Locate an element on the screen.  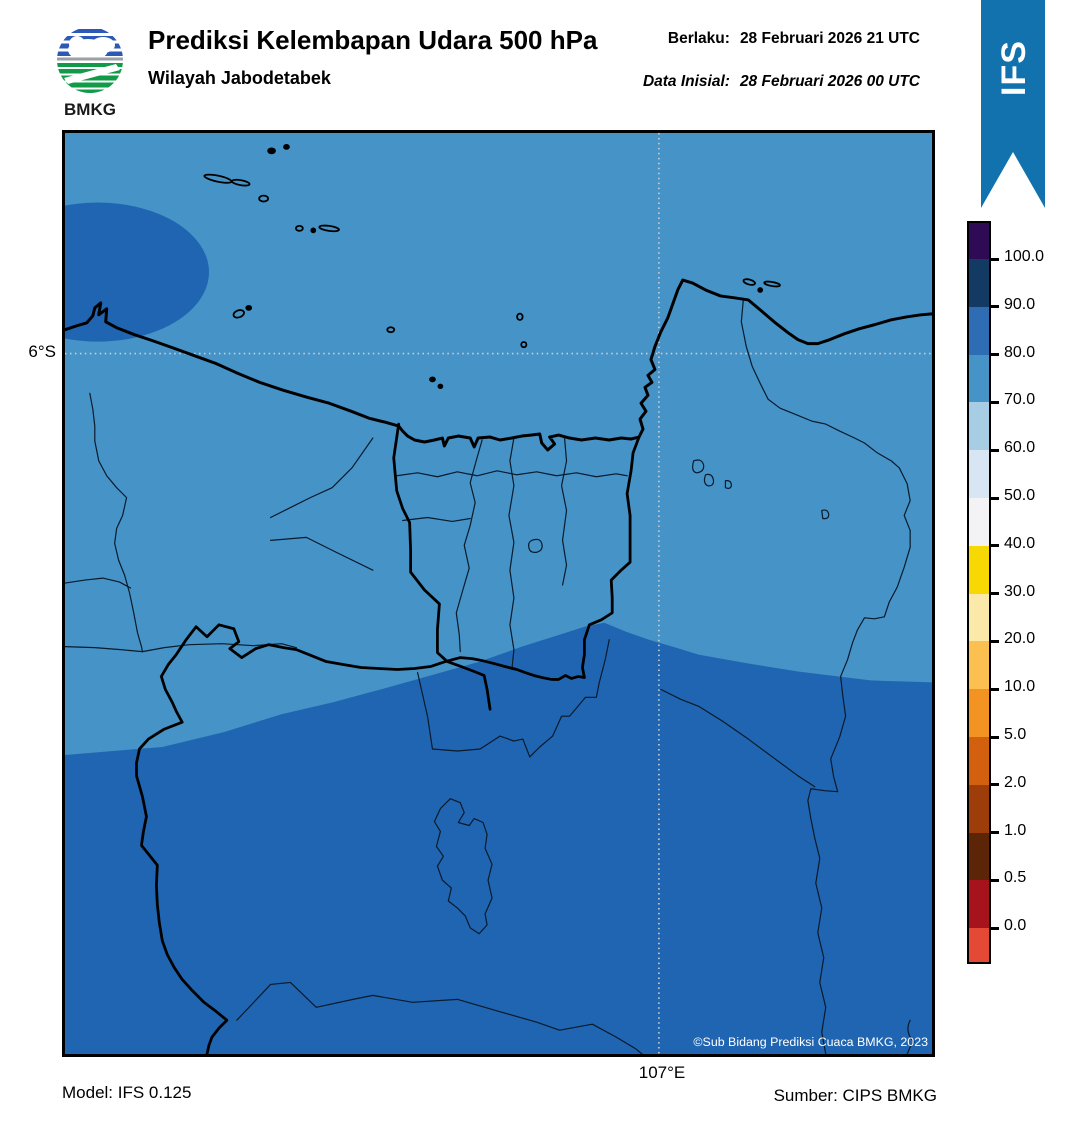
map-copyright: ©Sub Bidang Prediksi Cuaca BMKG, 2023 is located at coordinates (810, 1042).